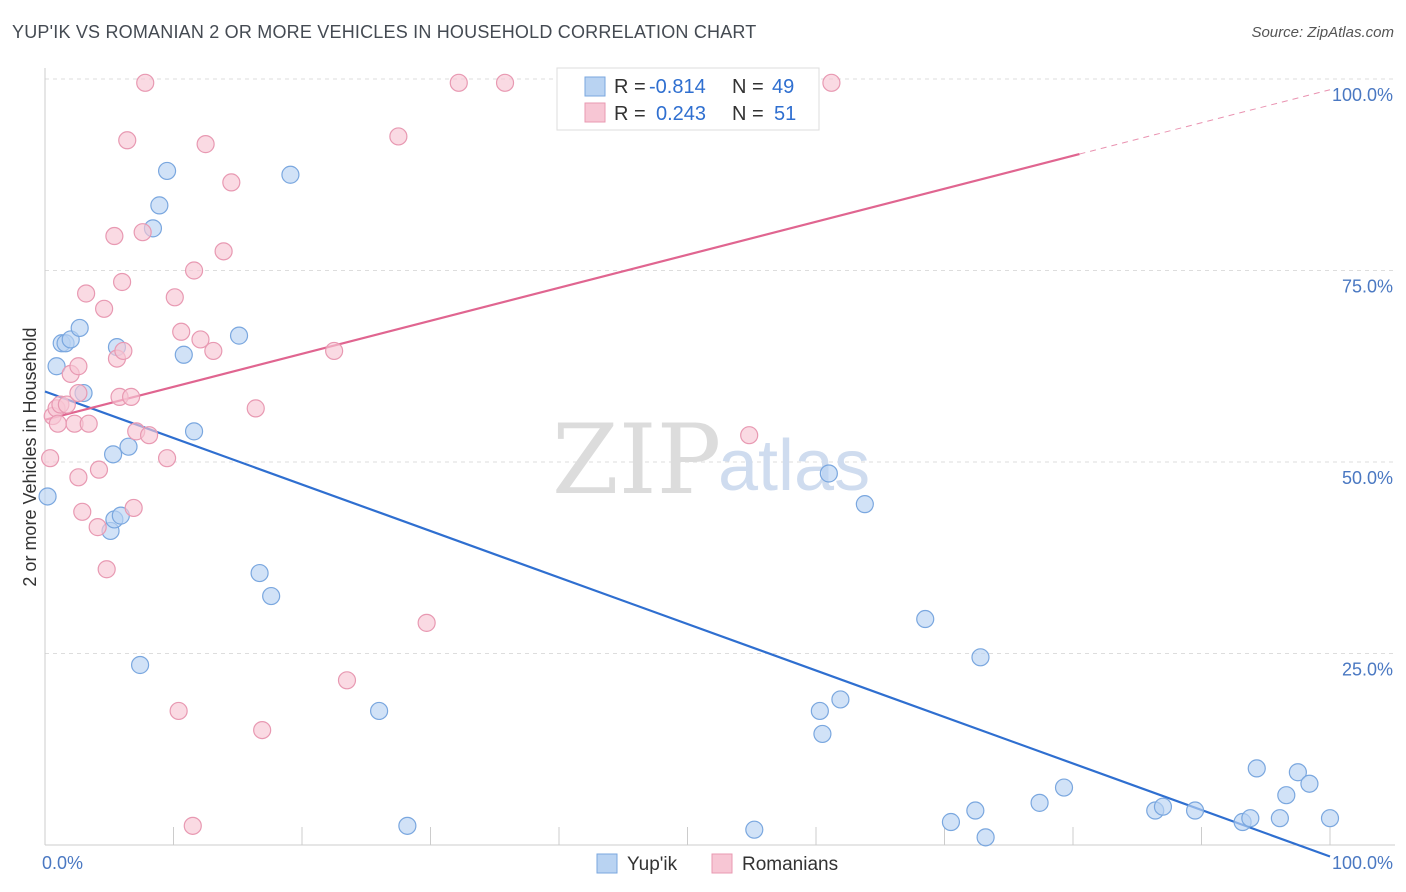 This screenshot has width=1406, height=892. Describe the element at coordinates (595, 86) in the screenshot. I see `legend-swatch-yupik` at that location.